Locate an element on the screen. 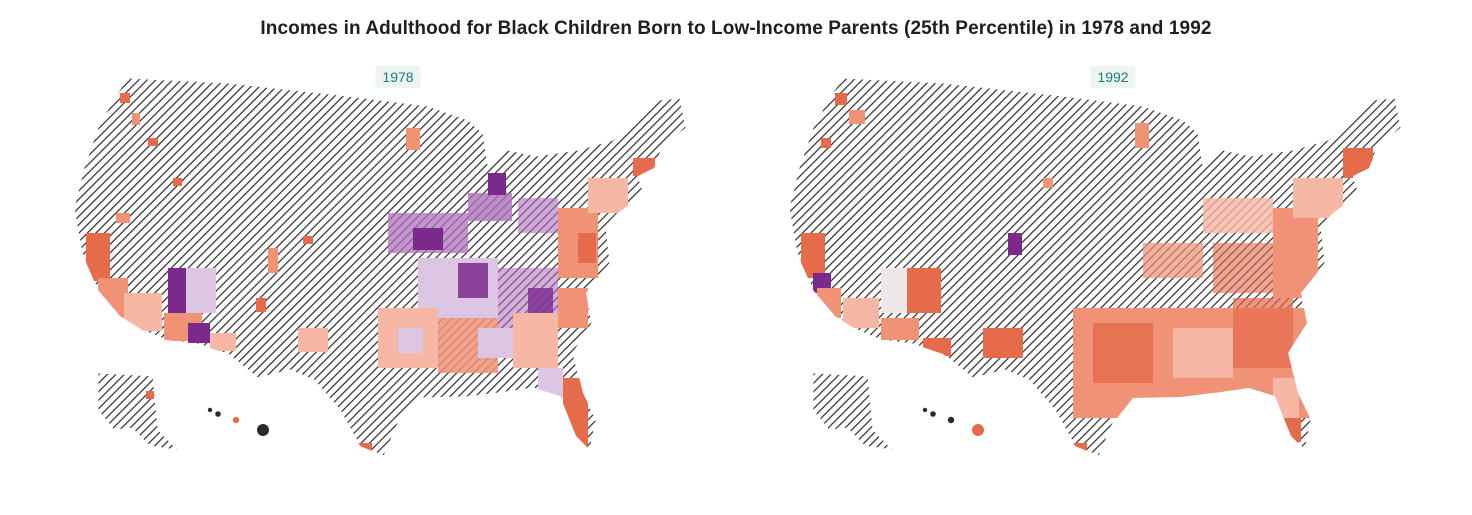 This screenshot has height=515, width=1472. year-label-1978: 1978 is located at coordinates (398, 77).